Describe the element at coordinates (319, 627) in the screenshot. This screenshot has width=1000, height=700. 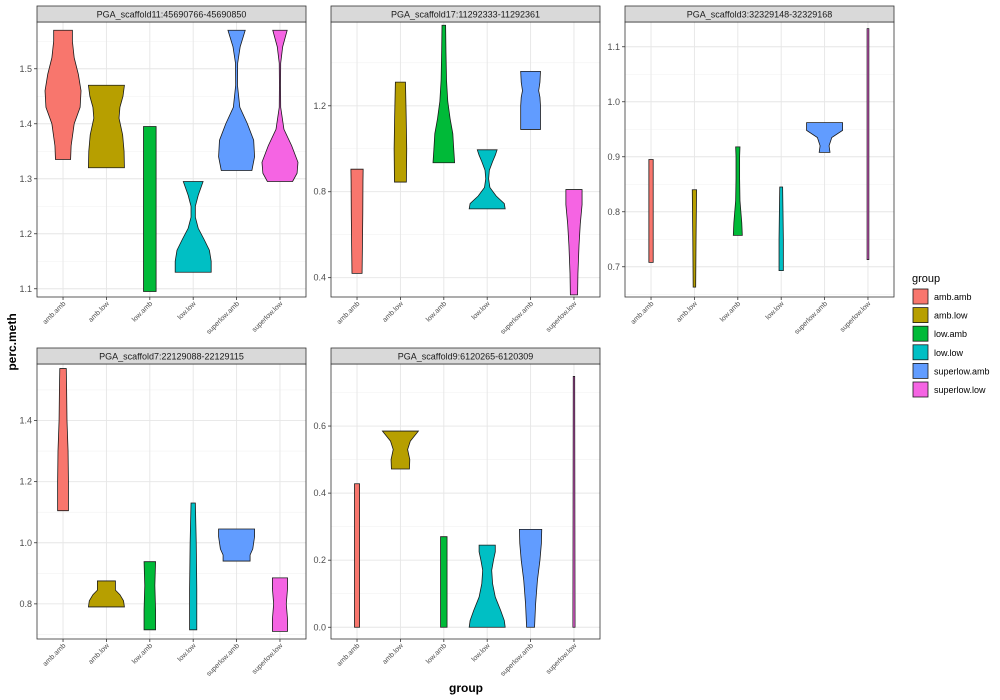
I see `y-tick-label: 0.0` at that location.